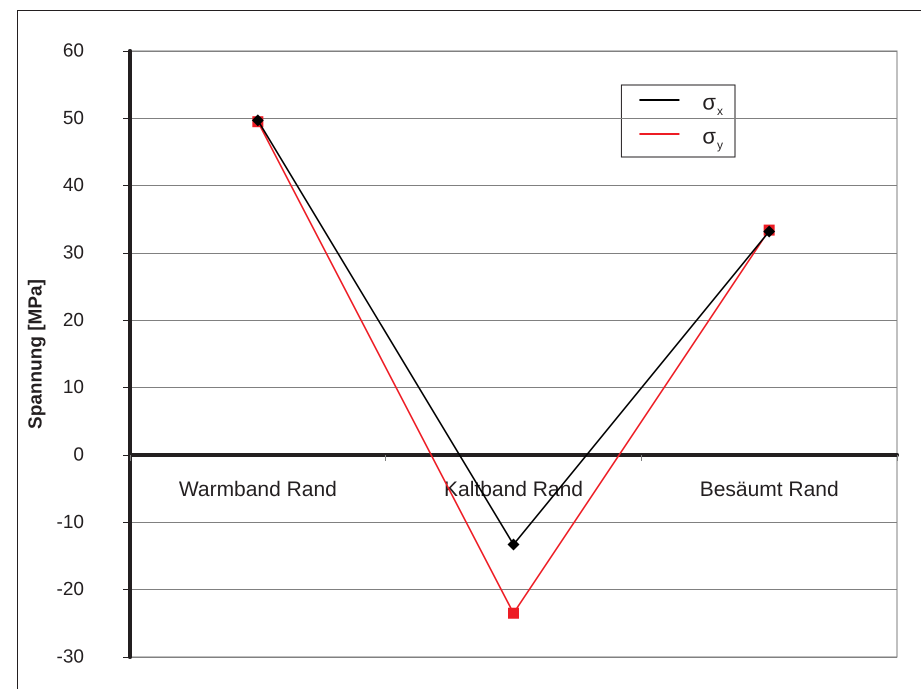  I want to click on y-tick-label: 50, so click(73, 118).